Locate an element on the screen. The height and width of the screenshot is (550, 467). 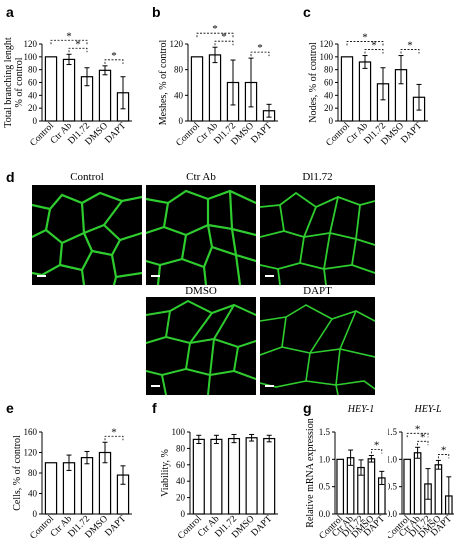
micrograph-title-control: Control is located at coordinates (87, 177).